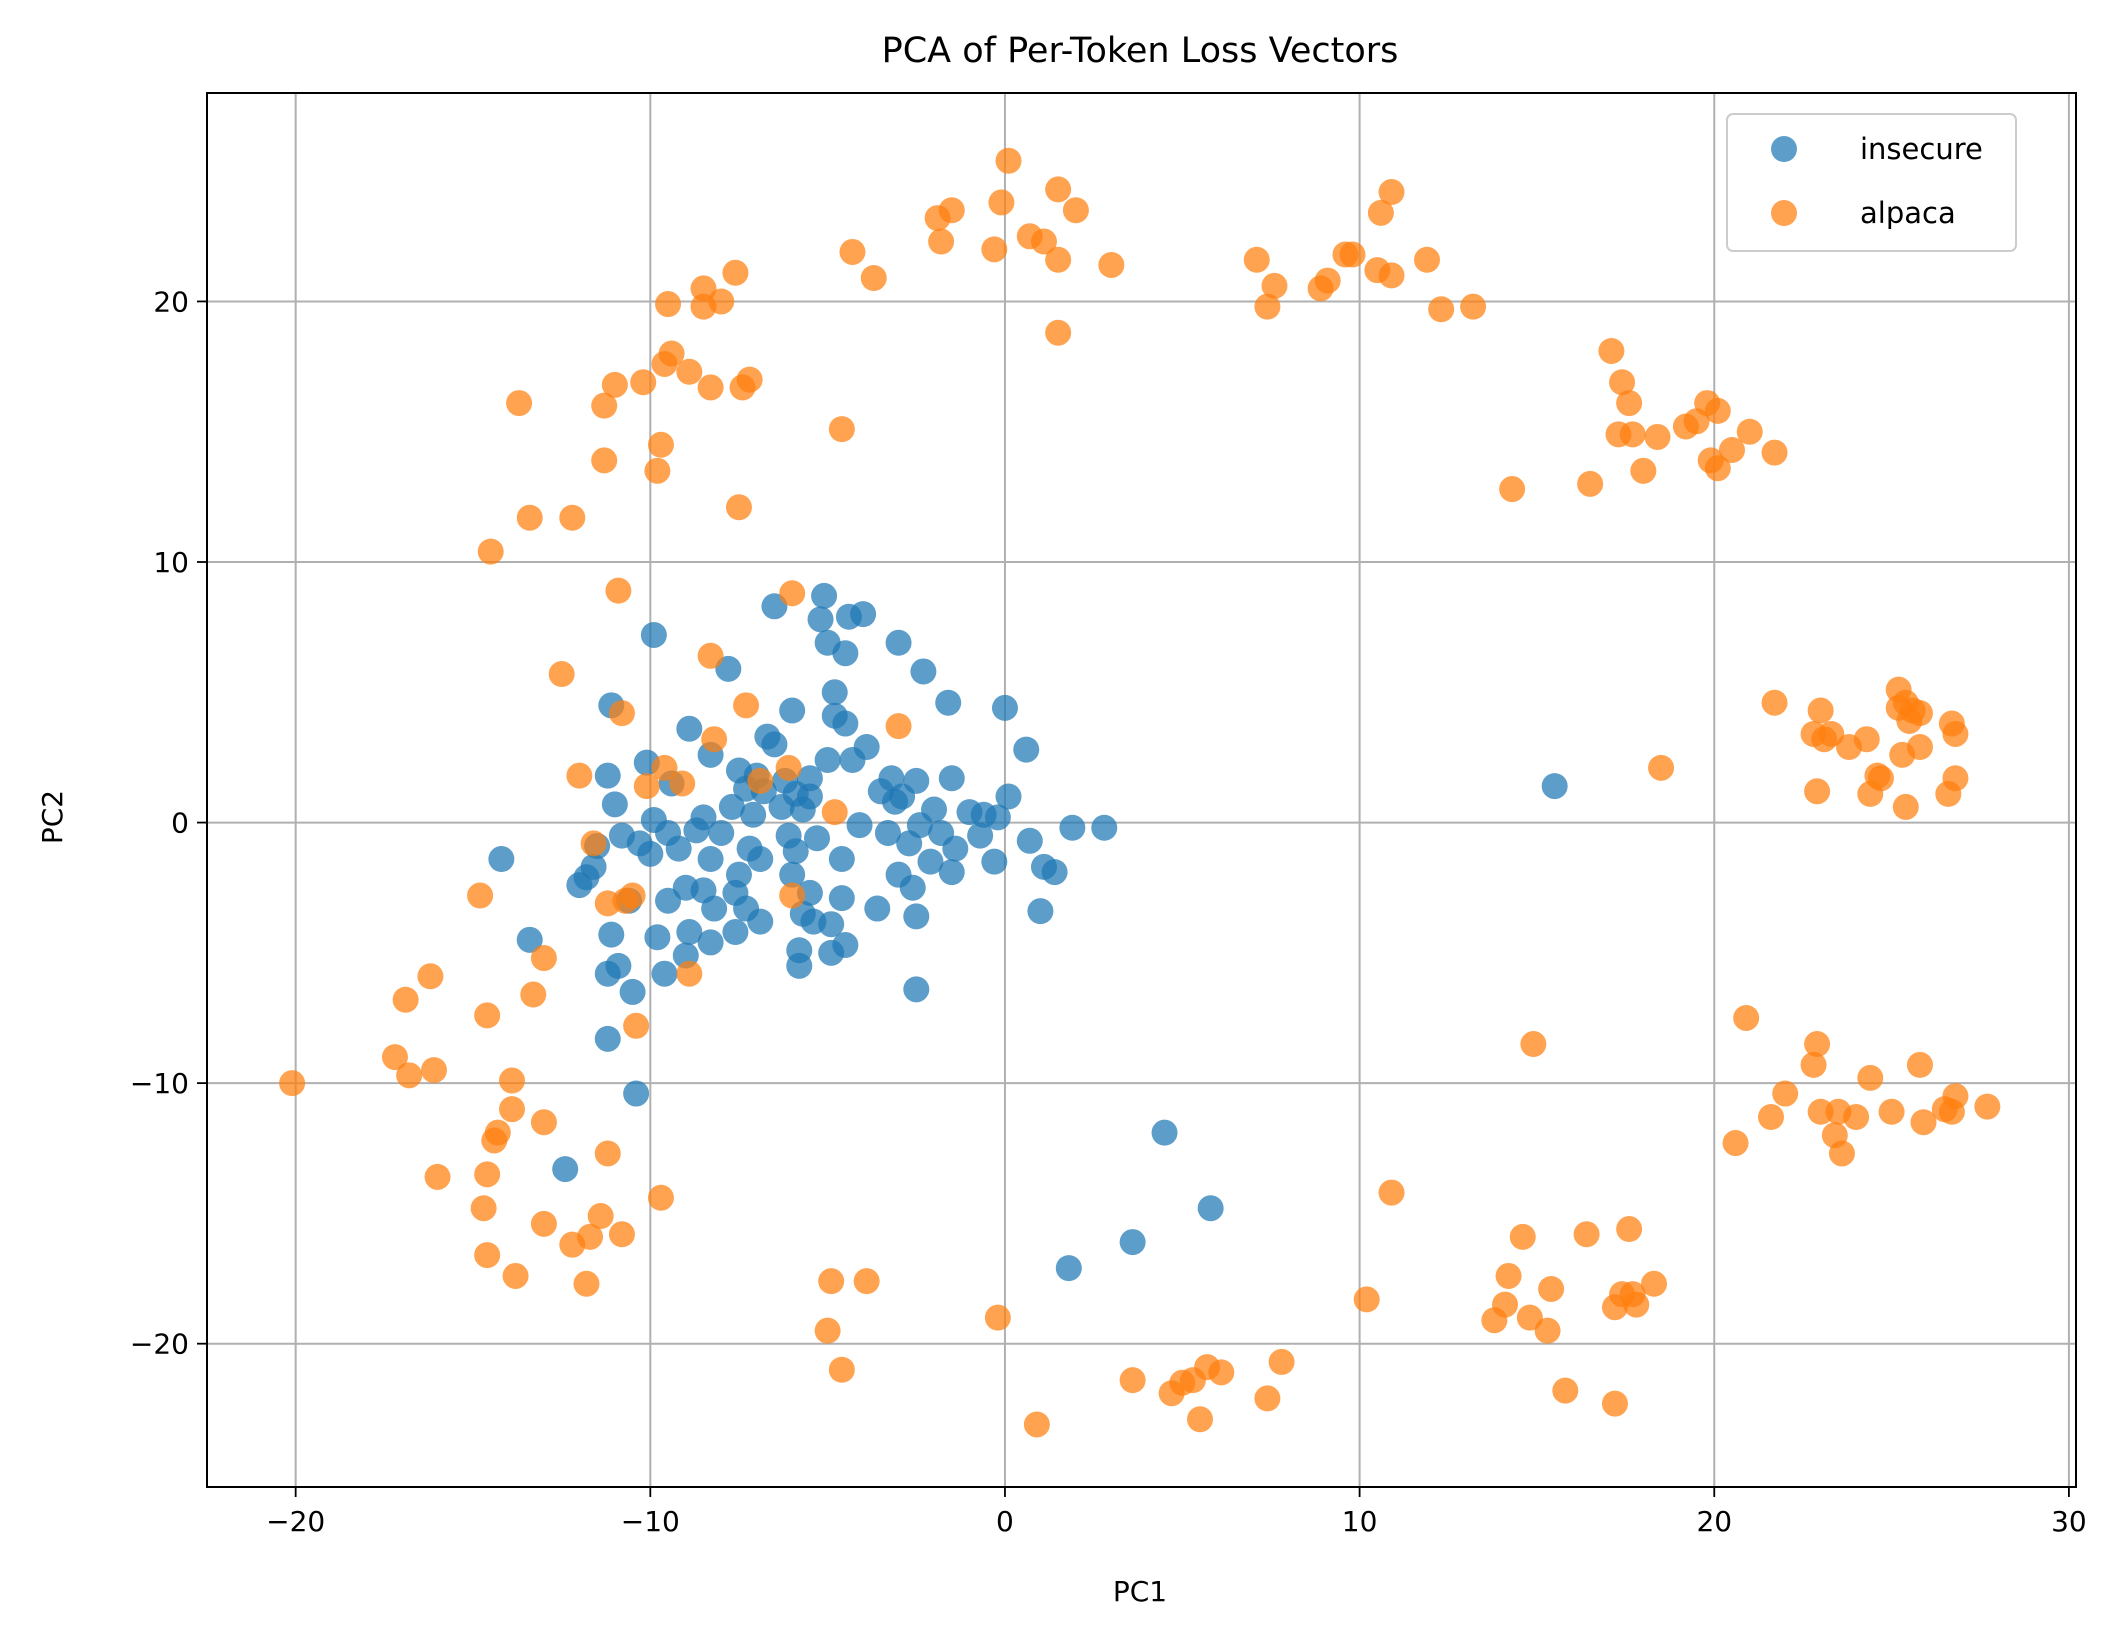  What do you see at coordinates (52, 817) in the screenshot?
I see `y-axis-label: PC2` at bounding box center [52, 817].